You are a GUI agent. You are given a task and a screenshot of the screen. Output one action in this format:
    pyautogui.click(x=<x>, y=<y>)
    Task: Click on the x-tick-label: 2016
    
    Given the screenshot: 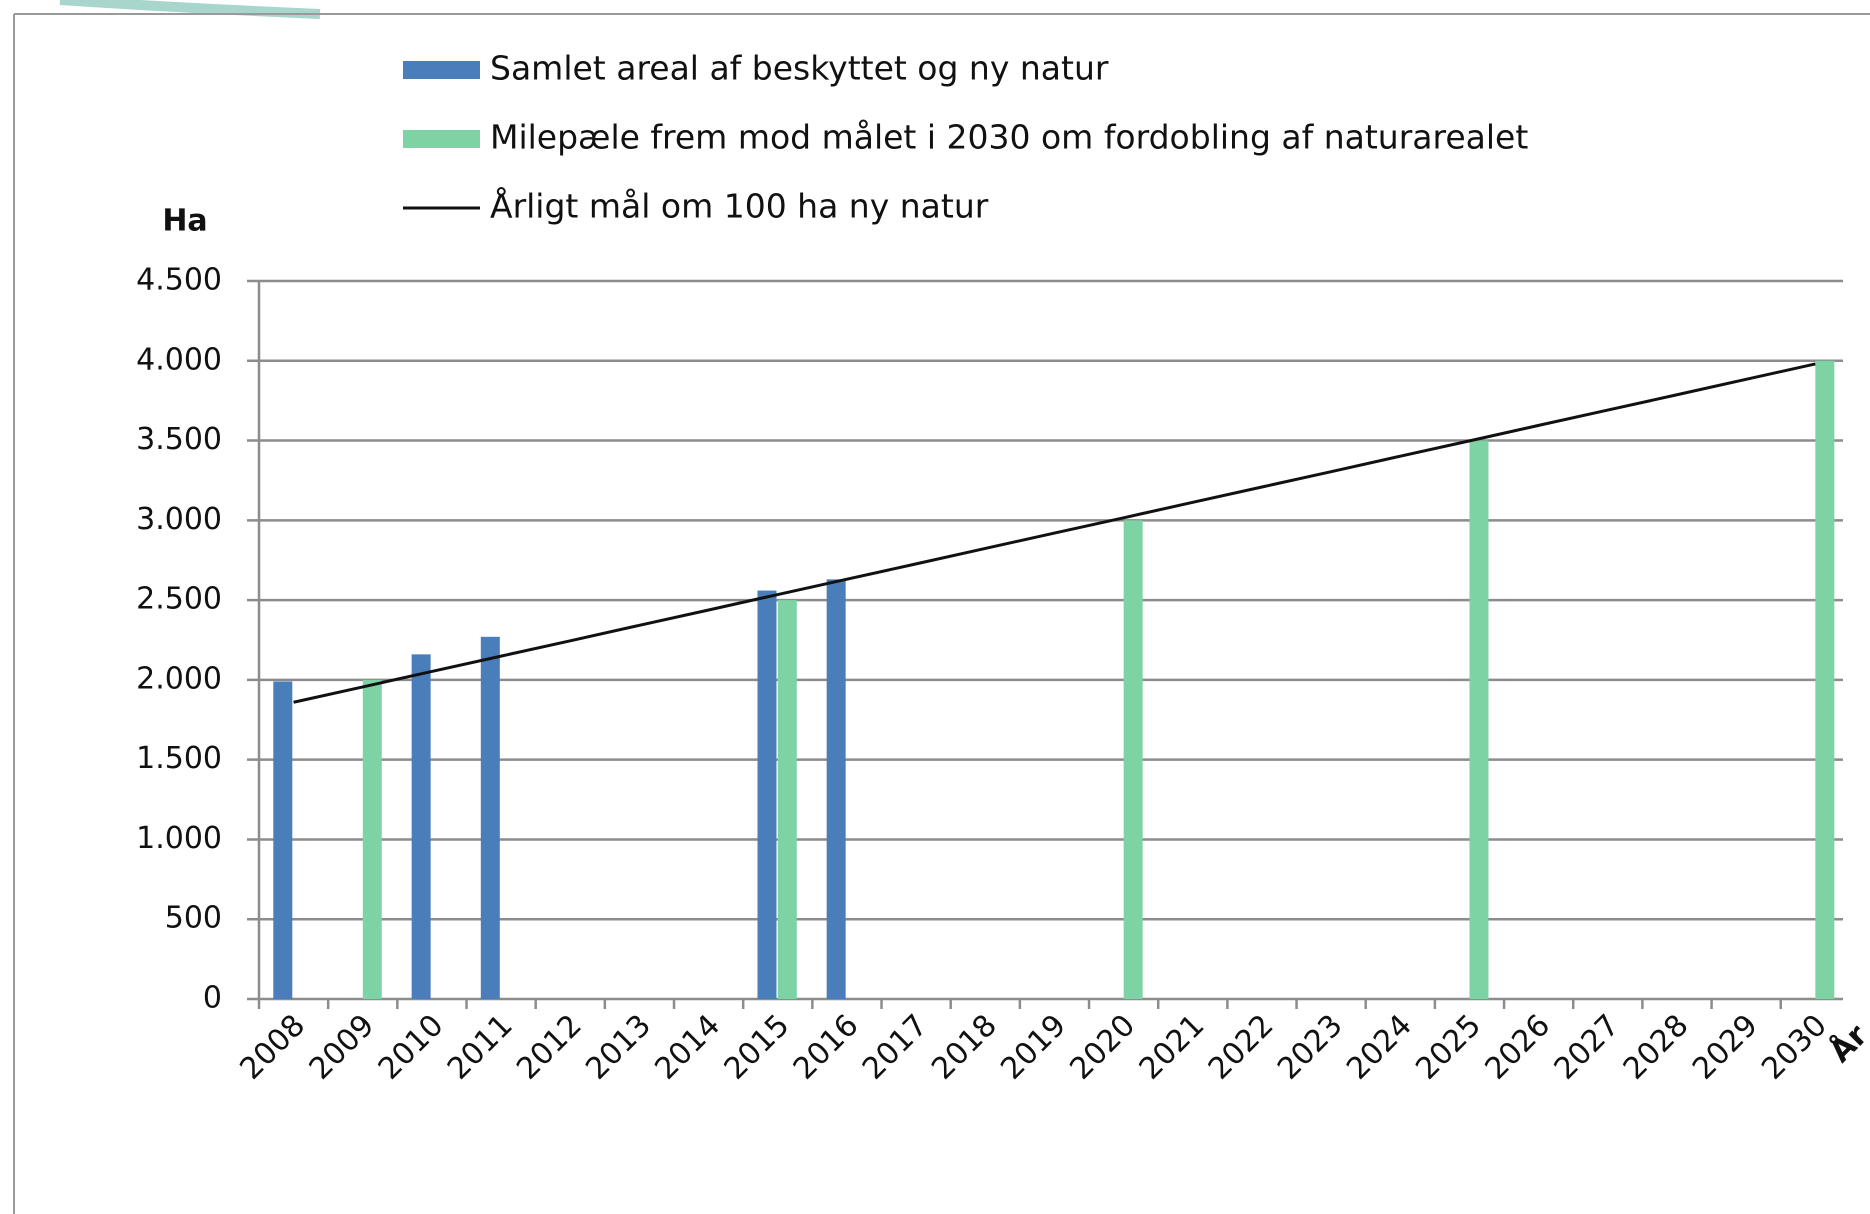 What is the action you would take?
    pyautogui.click(x=826, y=1047)
    